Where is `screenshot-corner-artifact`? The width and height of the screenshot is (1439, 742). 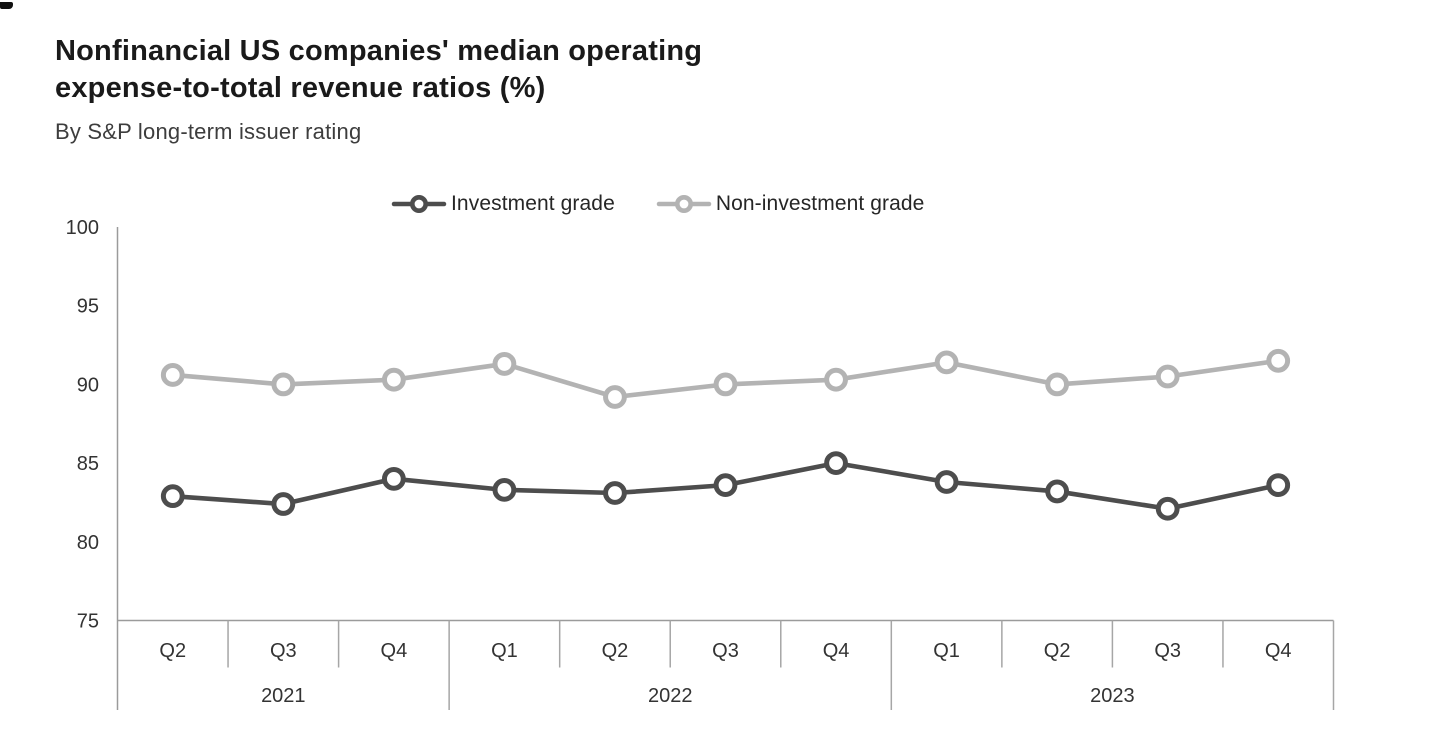
screenshot-corner-artifact is located at coordinates (6, 5).